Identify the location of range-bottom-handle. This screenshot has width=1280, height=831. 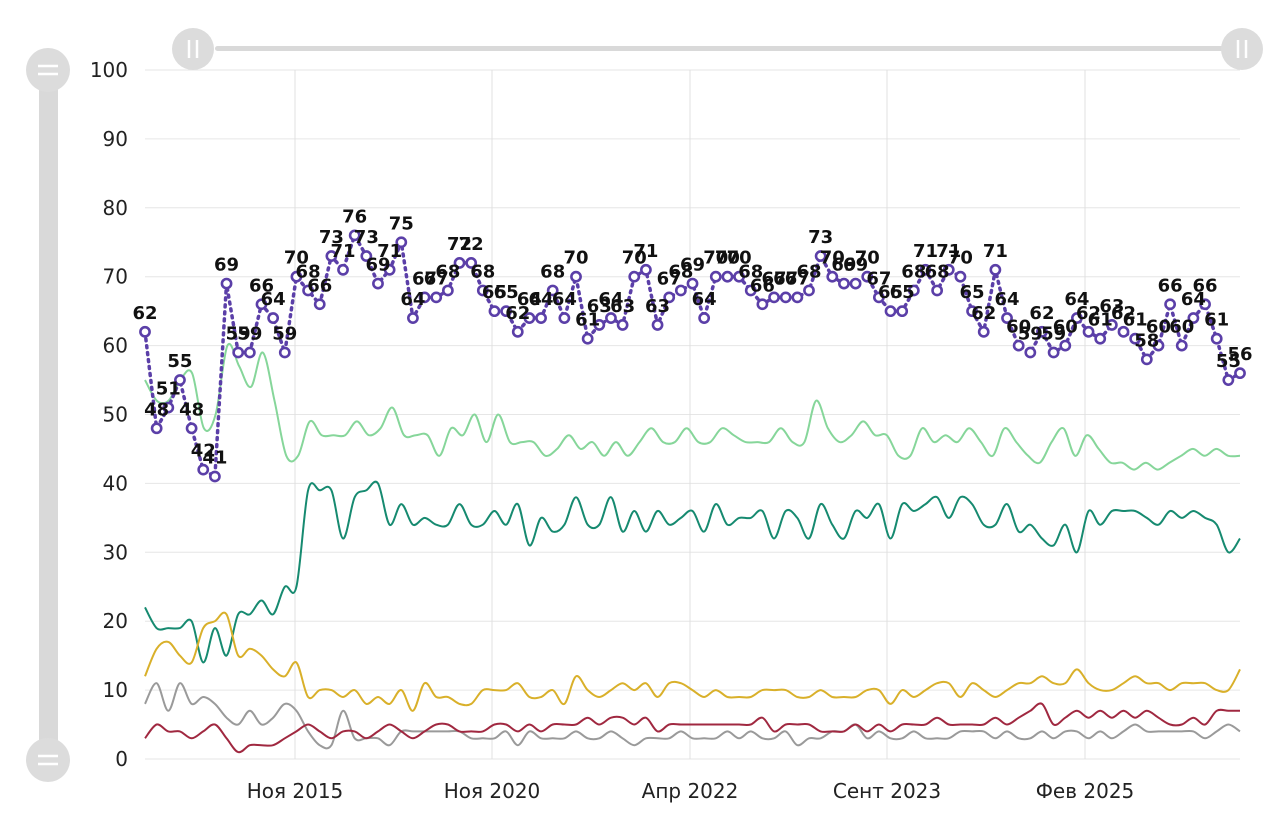
(48, 760).